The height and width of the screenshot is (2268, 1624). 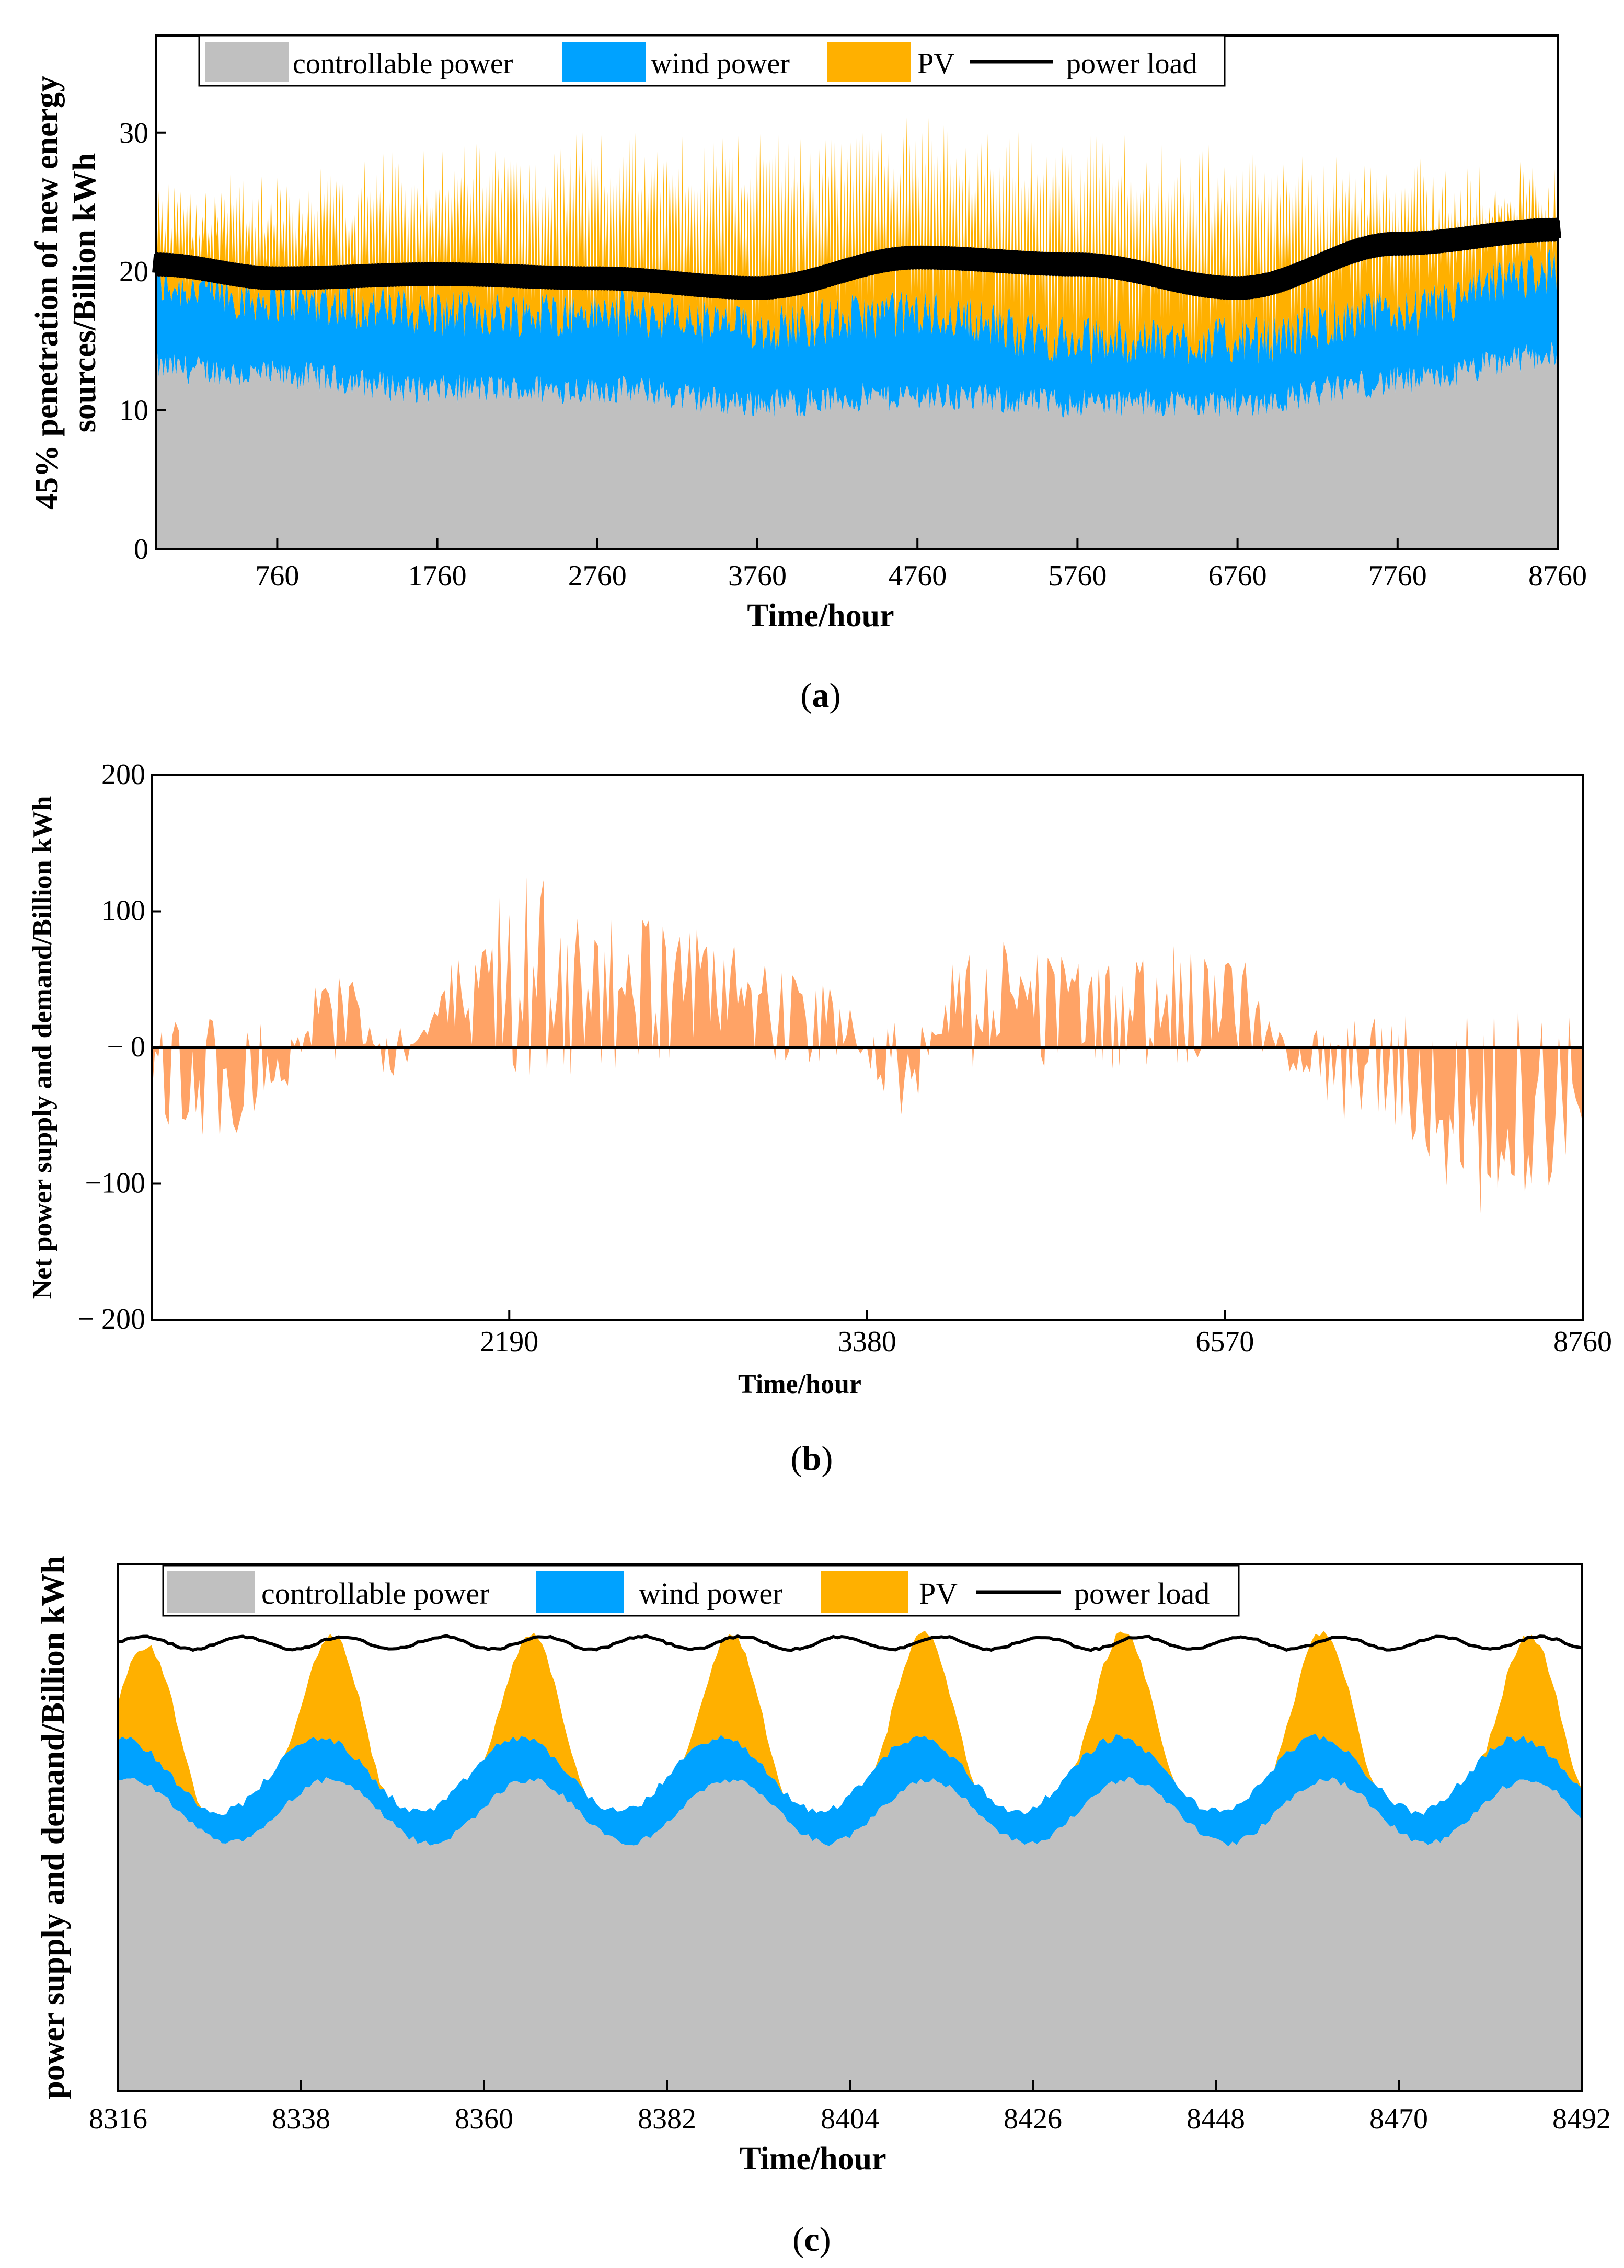 I want to click on panel-a-legend-label-wind: wind power, so click(x=720, y=64).